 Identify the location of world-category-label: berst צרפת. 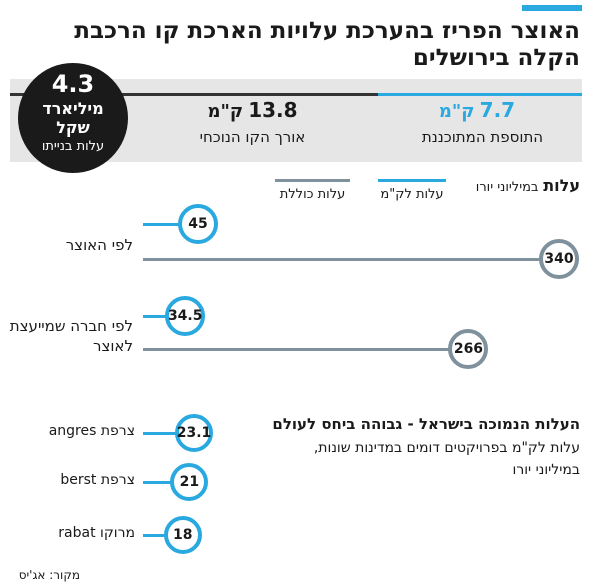
(70, 480).